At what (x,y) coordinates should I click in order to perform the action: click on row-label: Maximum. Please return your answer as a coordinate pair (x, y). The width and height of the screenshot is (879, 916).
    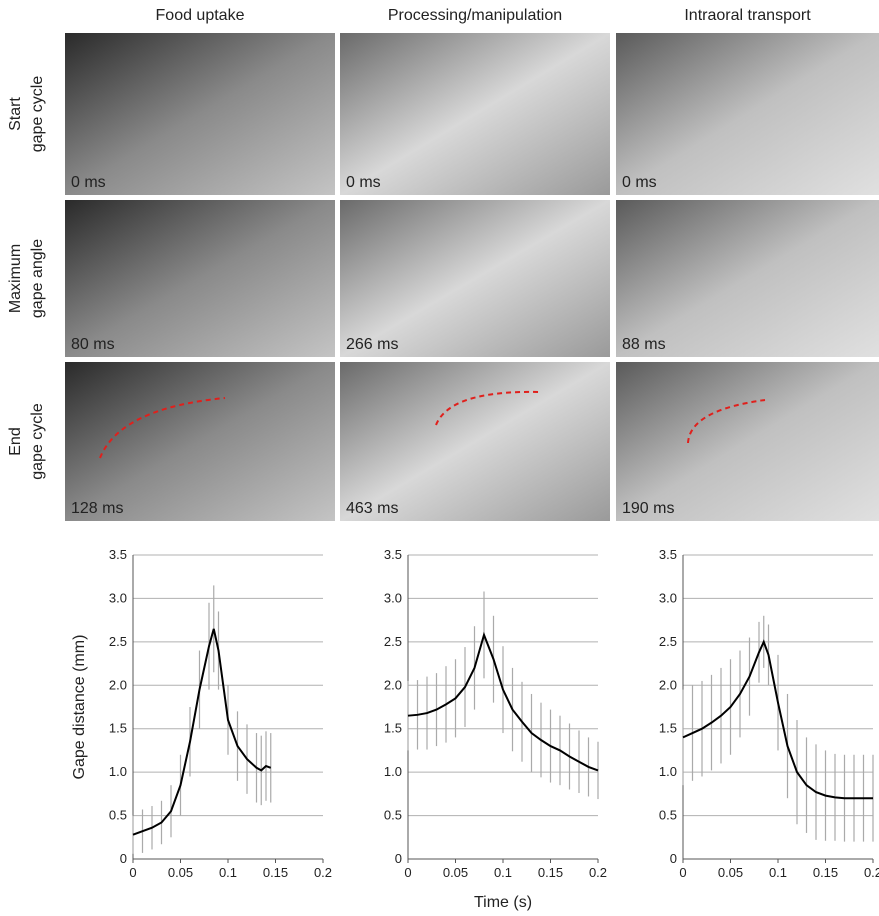
    Looking at the image, I should click on (15, 278).